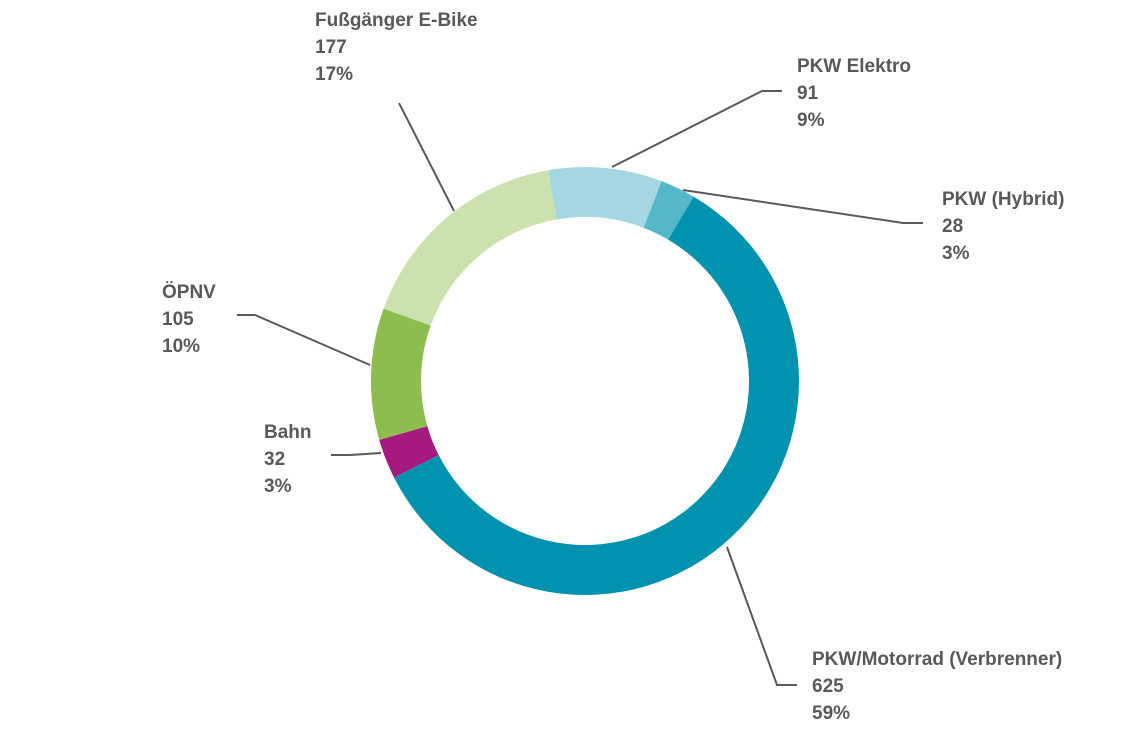  What do you see at coordinates (1003, 199) in the screenshot?
I see `label-name: PKW (Hybrid)` at bounding box center [1003, 199].